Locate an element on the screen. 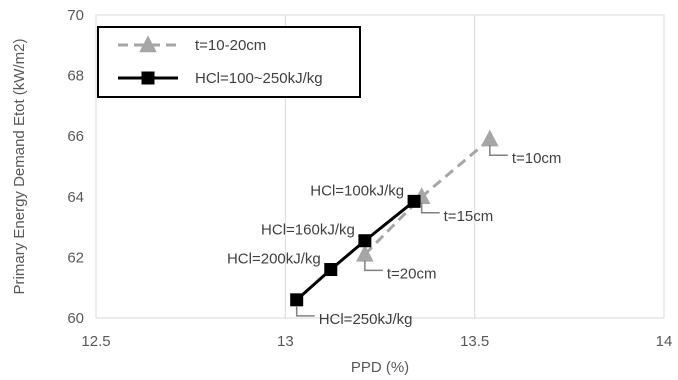 The width and height of the screenshot is (678, 380). annotation-label: HCl=200kJ/kg is located at coordinates (274, 259).